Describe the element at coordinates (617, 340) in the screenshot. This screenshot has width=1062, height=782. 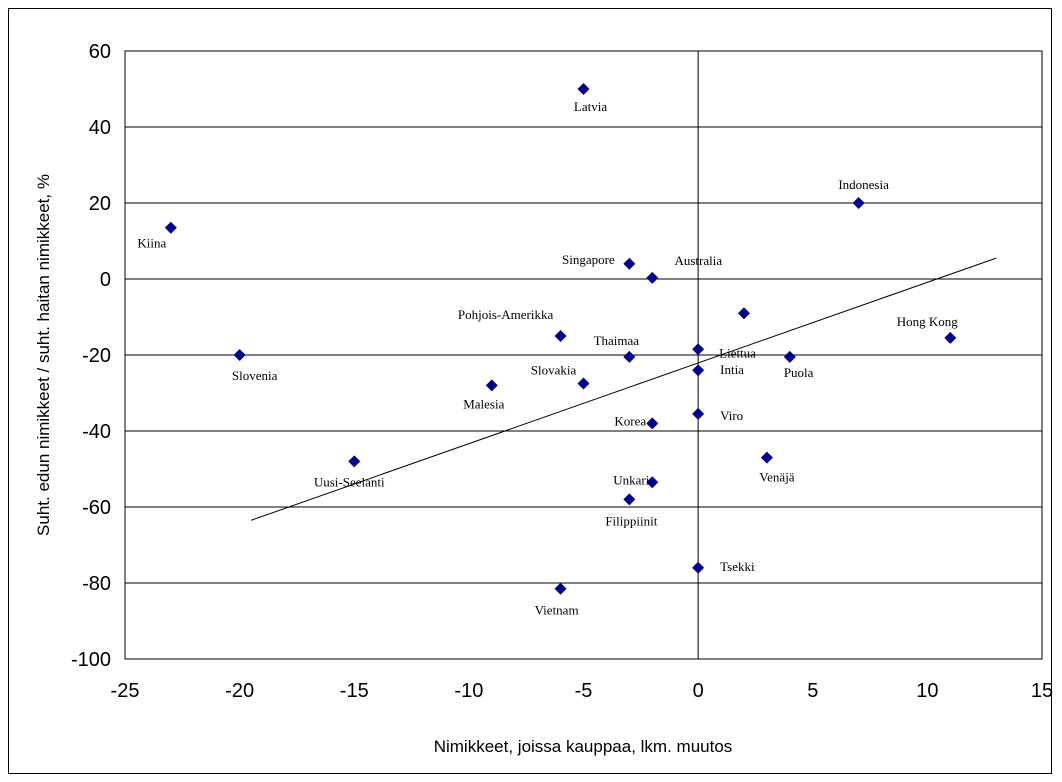
I see `point-label: Thaimaa` at that location.